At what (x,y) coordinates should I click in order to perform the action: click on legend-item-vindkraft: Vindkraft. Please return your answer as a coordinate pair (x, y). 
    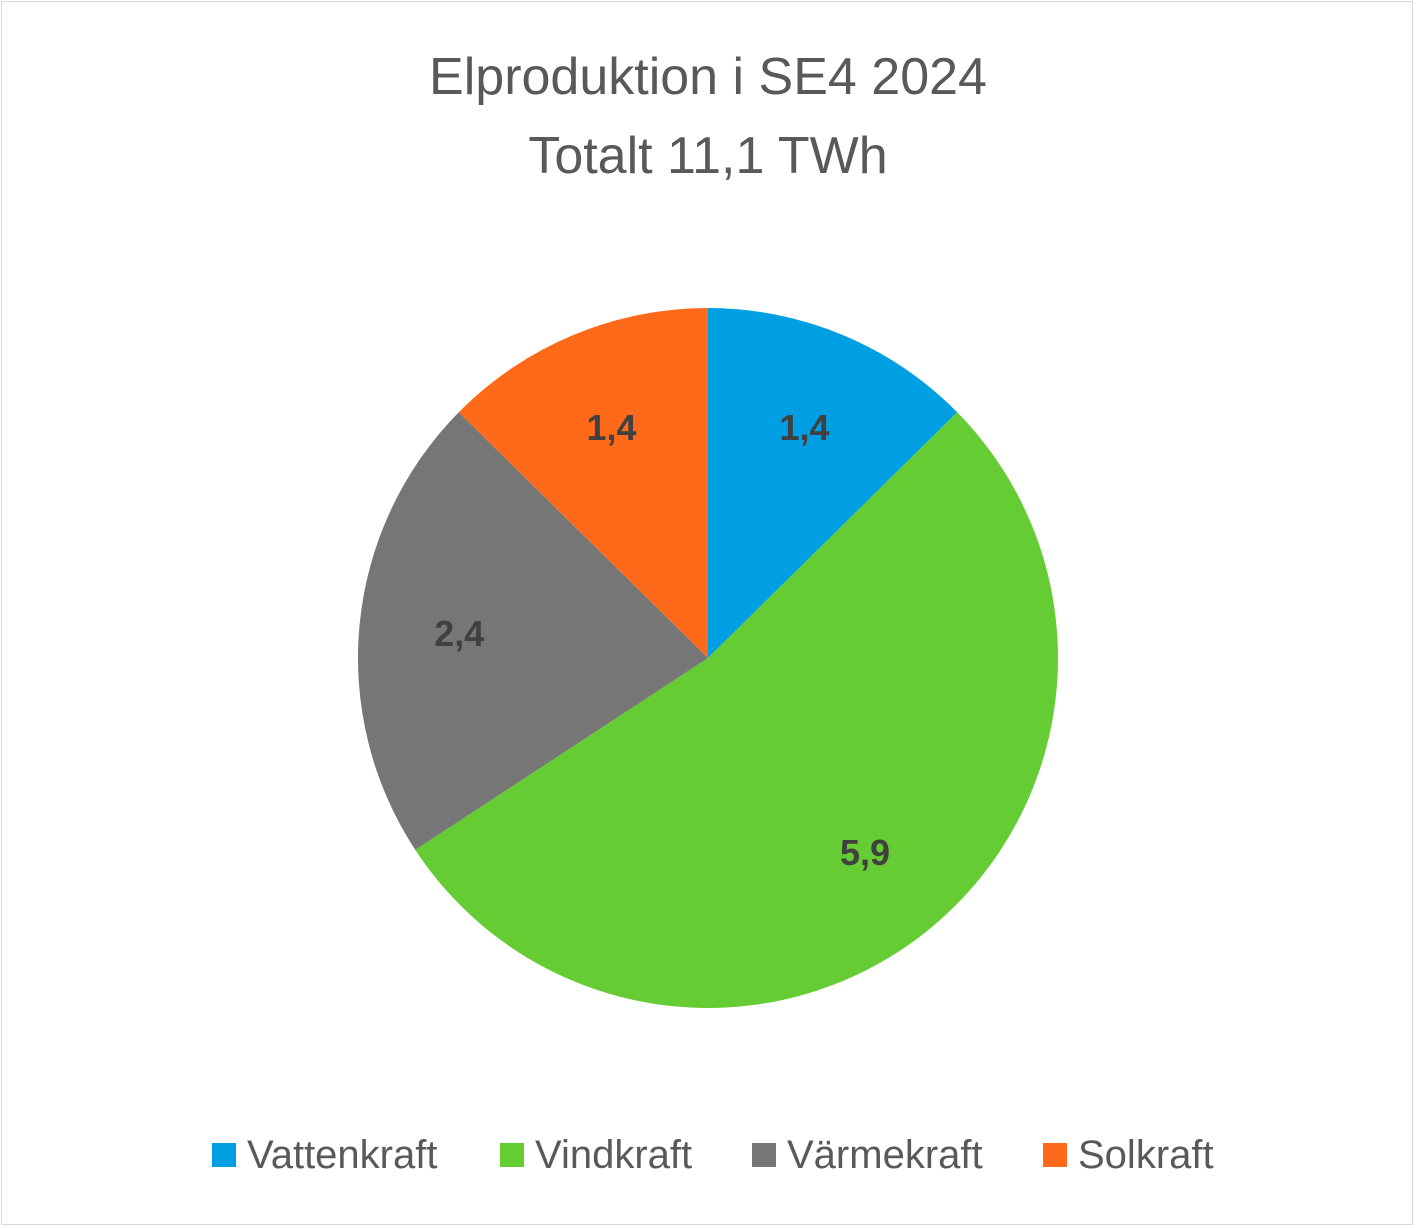
    Looking at the image, I should click on (596, 1155).